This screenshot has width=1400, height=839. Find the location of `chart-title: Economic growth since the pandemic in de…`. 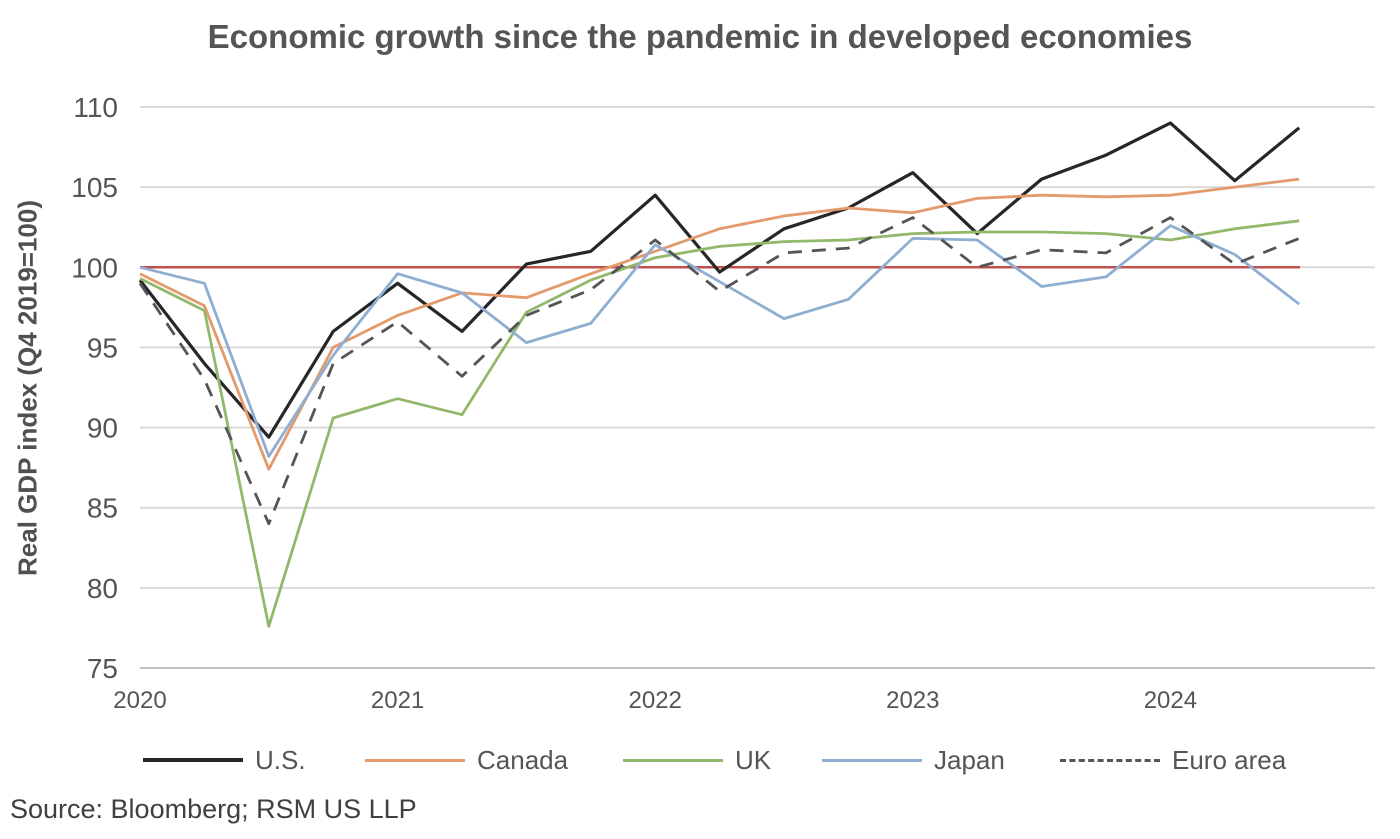

chart-title: Economic growth since the pandemic in de… is located at coordinates (700, 36).